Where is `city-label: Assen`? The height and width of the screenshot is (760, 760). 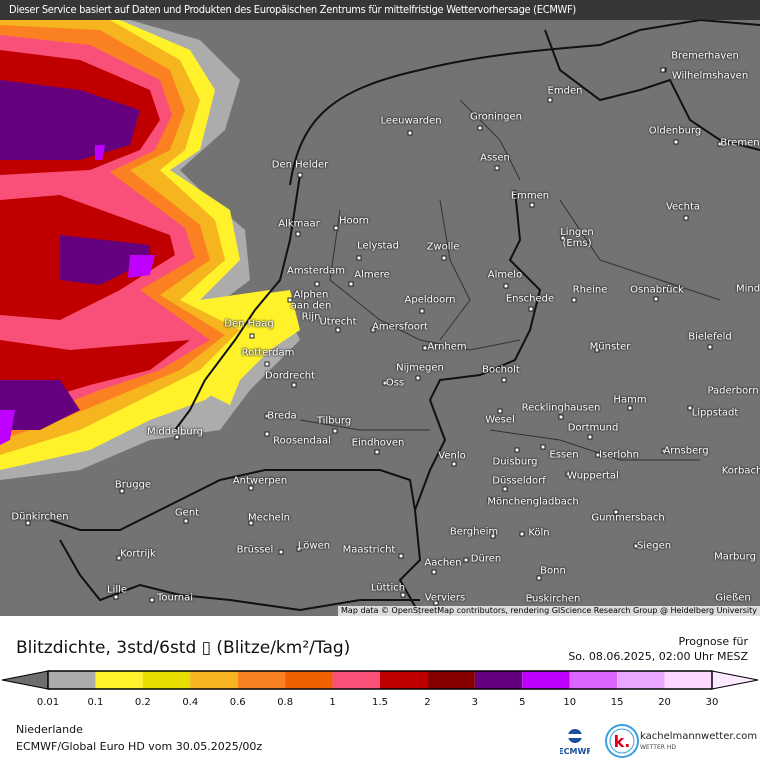
city-label: Assen is located at coordinates (495, 158).